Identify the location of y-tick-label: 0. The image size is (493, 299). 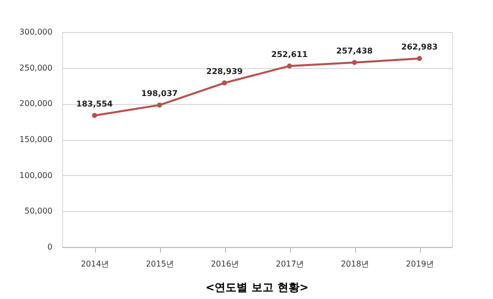
(49, 247).